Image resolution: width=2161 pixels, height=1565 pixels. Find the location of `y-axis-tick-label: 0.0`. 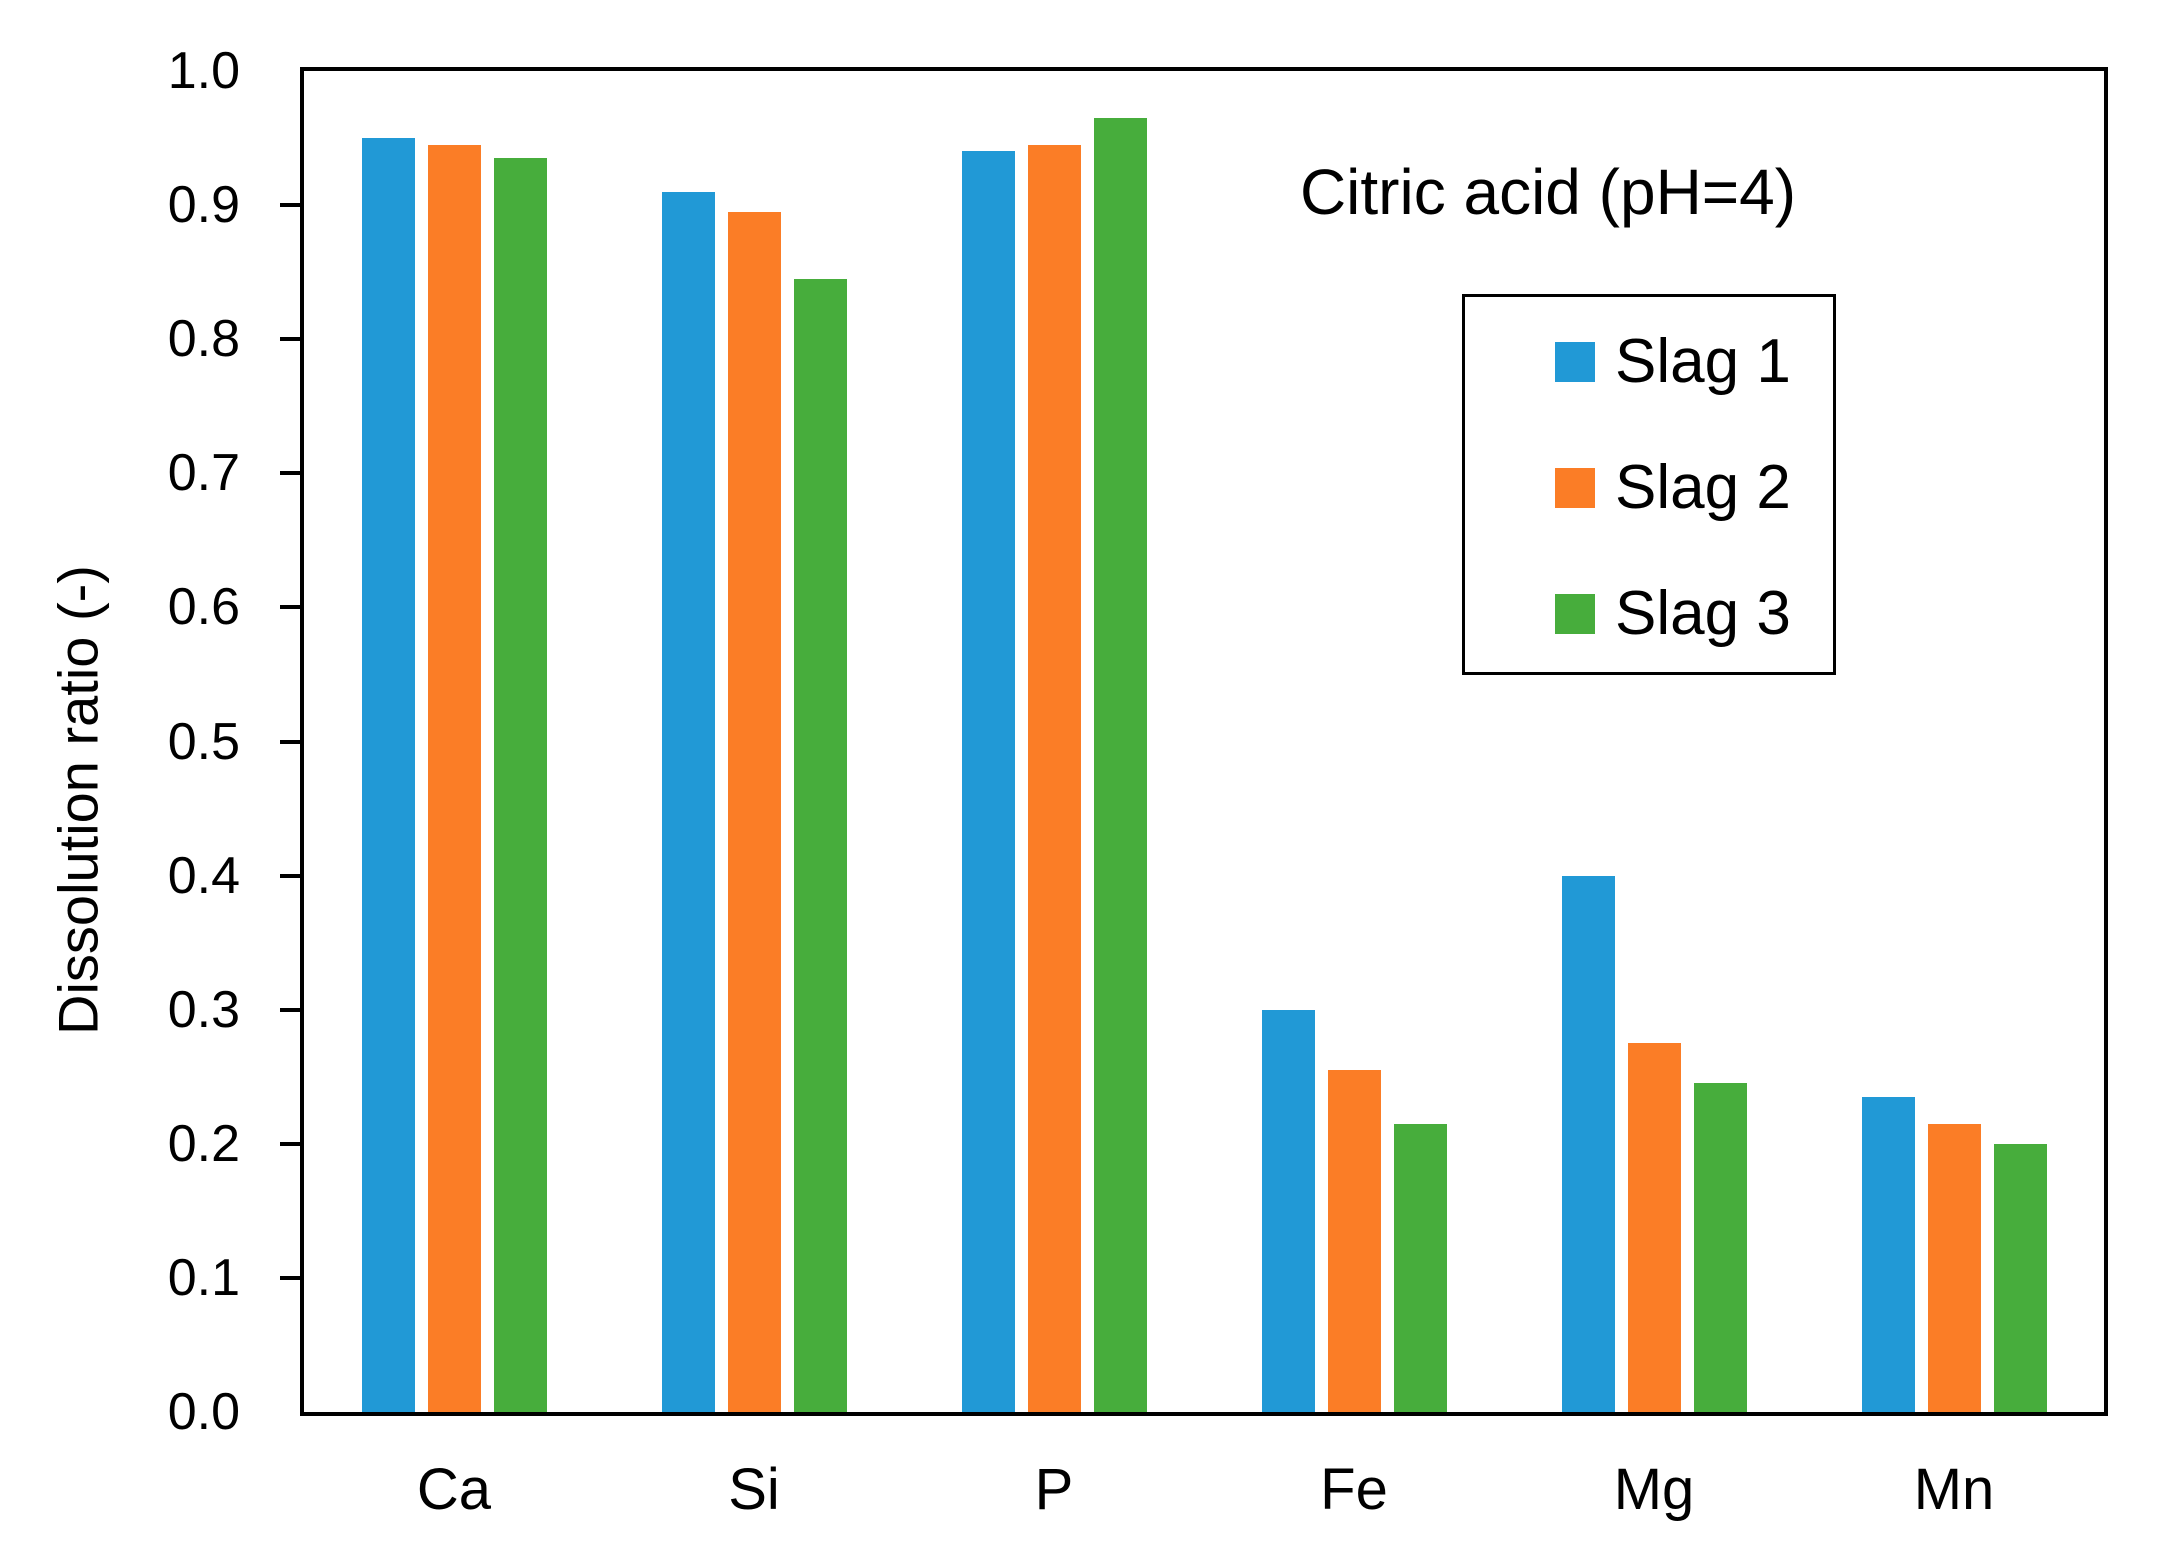

y-axis-tick-label: 0.0 is located at coordinates (203, 1412).